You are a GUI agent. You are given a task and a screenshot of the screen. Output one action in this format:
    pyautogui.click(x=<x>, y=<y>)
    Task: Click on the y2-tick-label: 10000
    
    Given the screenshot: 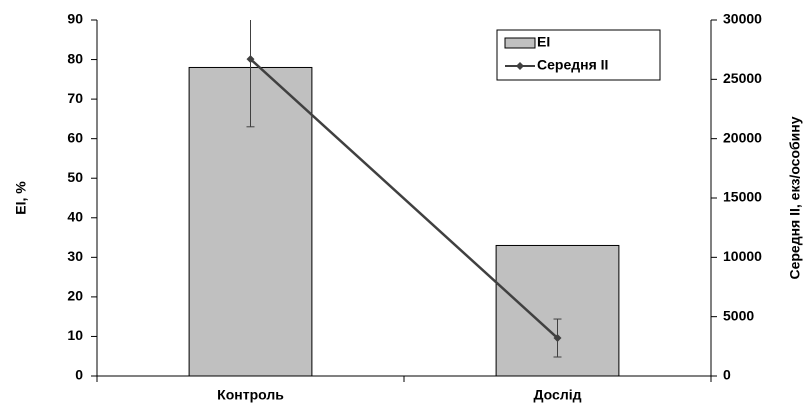 What is the action you would take?
    pyautogui.click(x=742, y=256)
    